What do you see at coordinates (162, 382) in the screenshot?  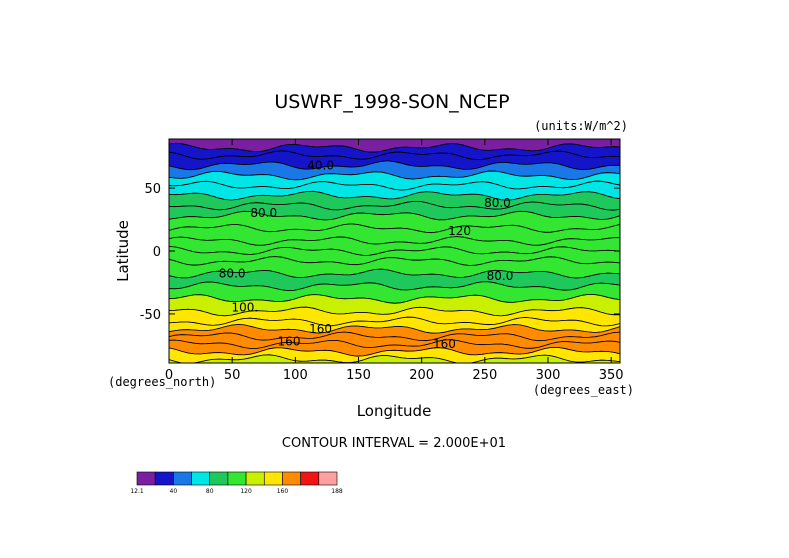 I see `y-unit-label: (degrees_north)` at bounding box center [162, 382].